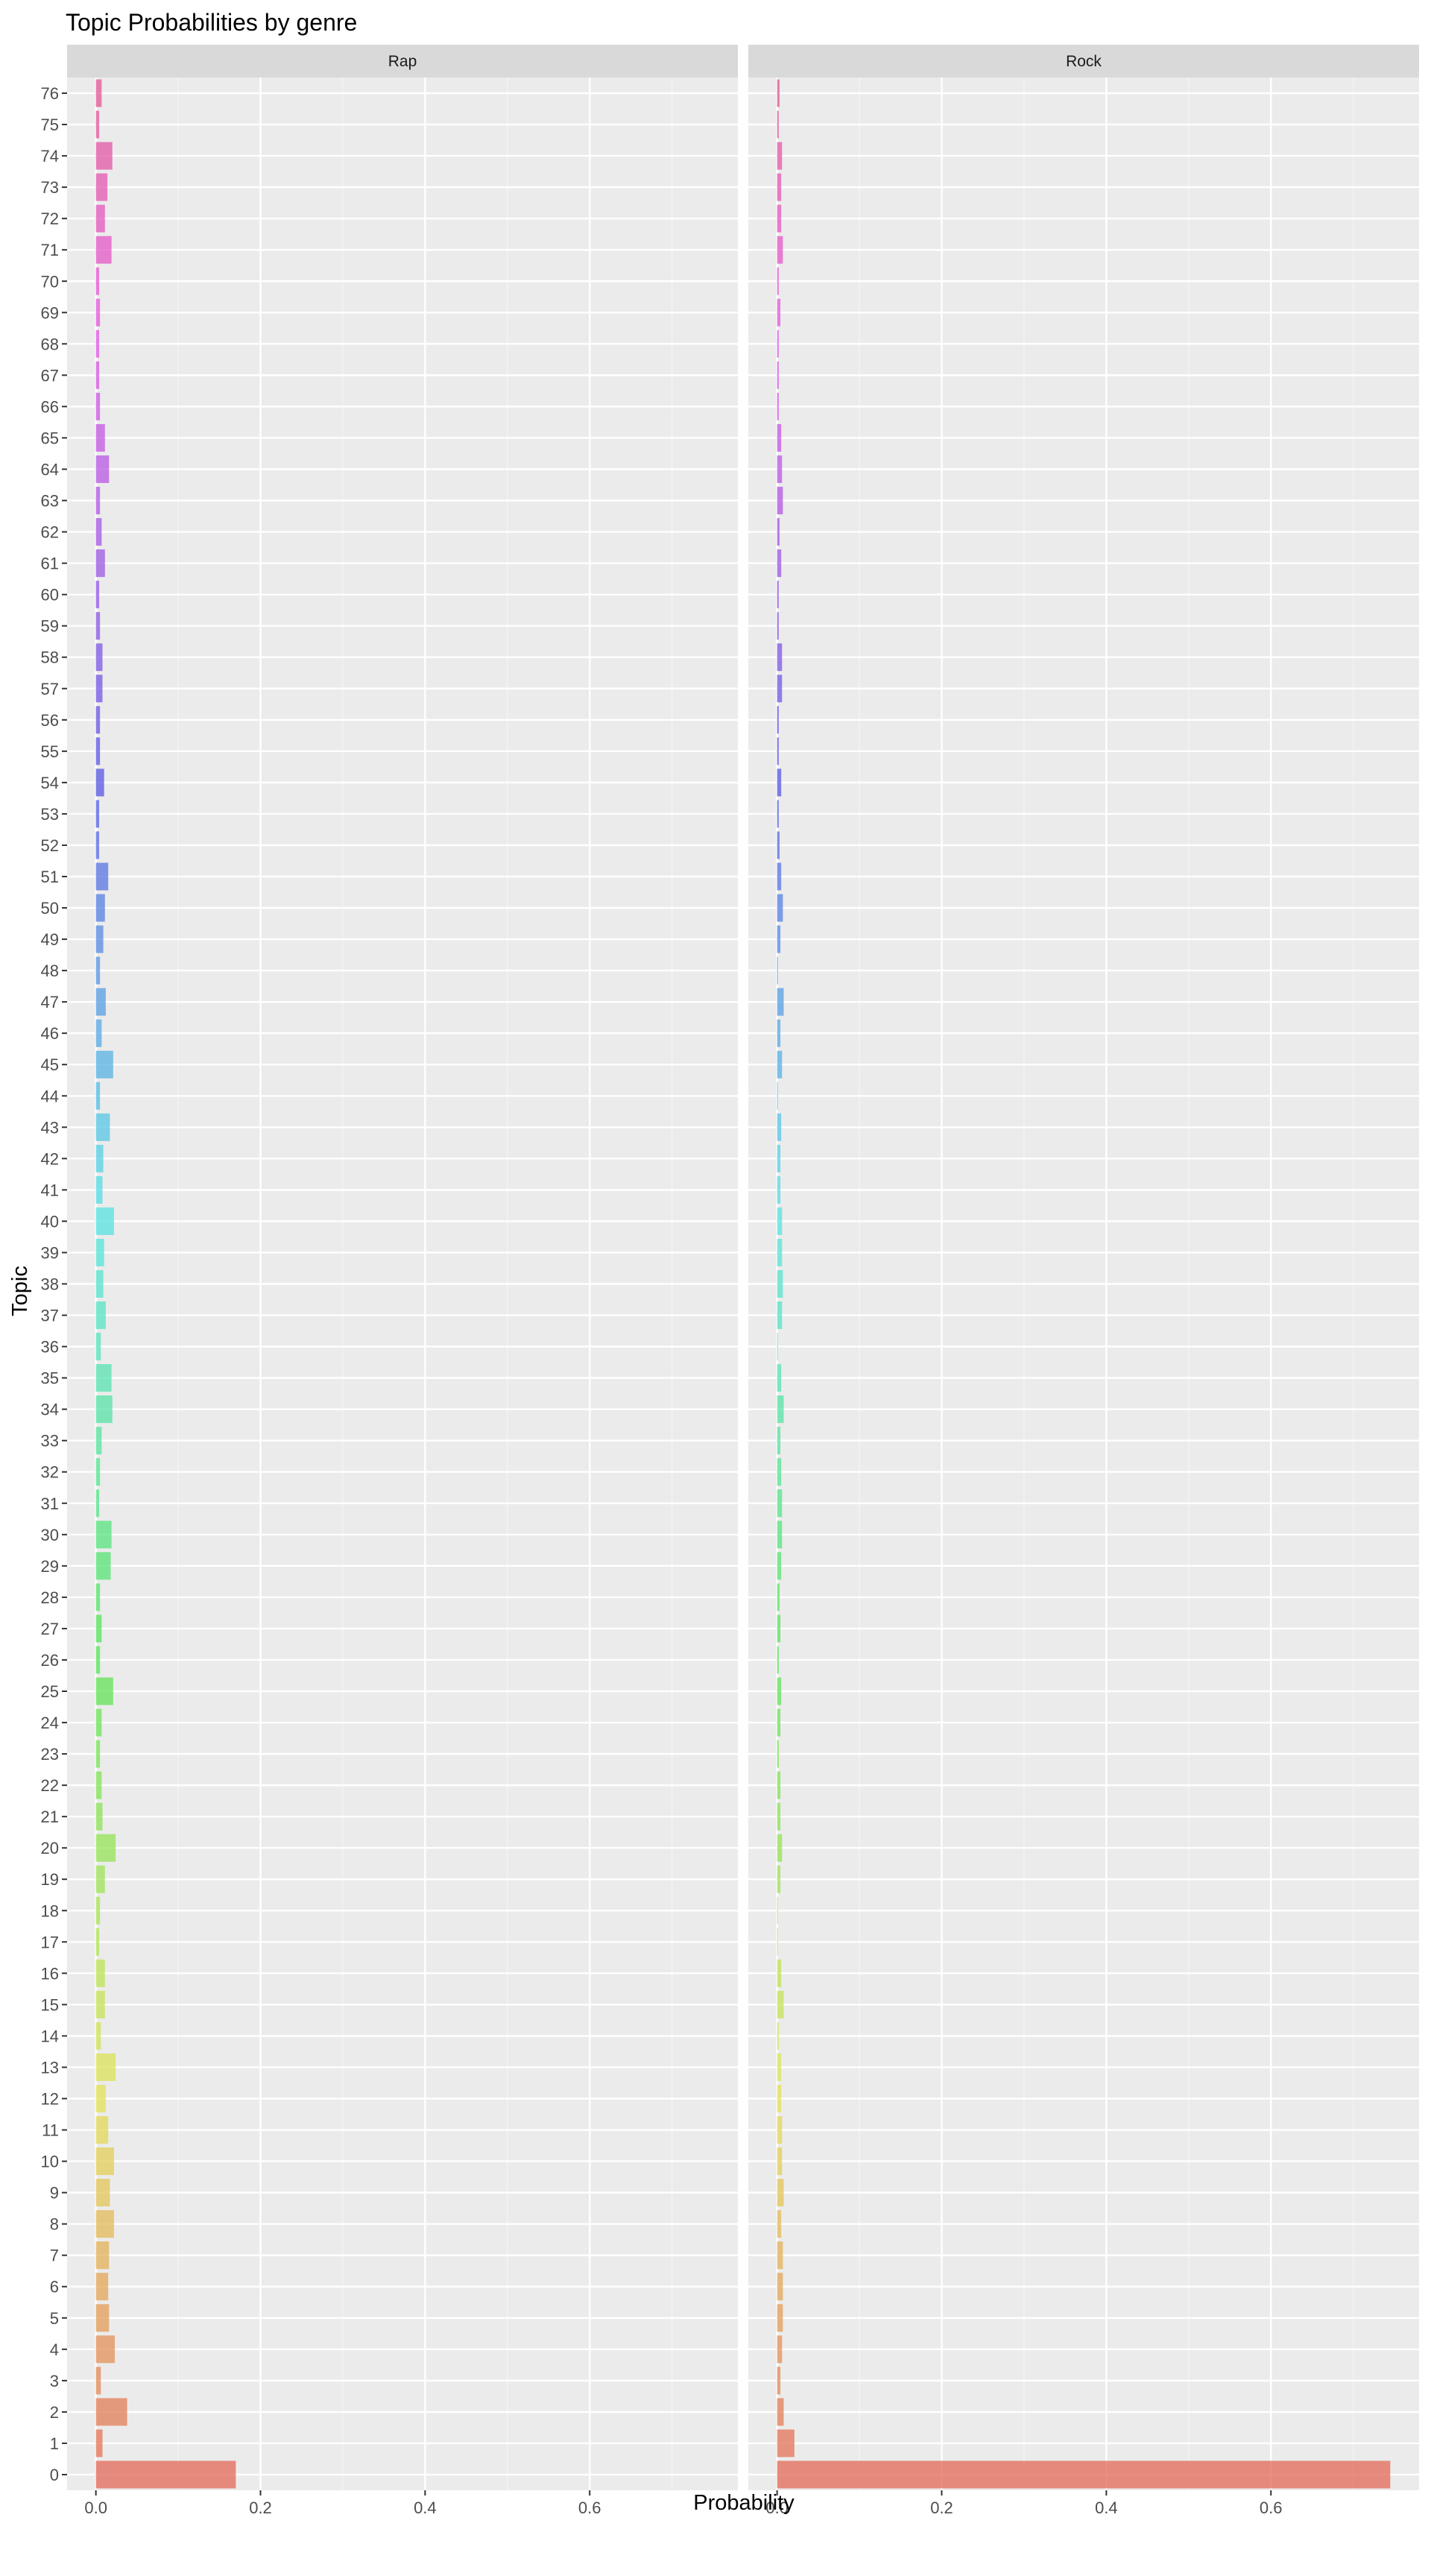  I want to click on y-tick-label: 0, so click(55, 2475).